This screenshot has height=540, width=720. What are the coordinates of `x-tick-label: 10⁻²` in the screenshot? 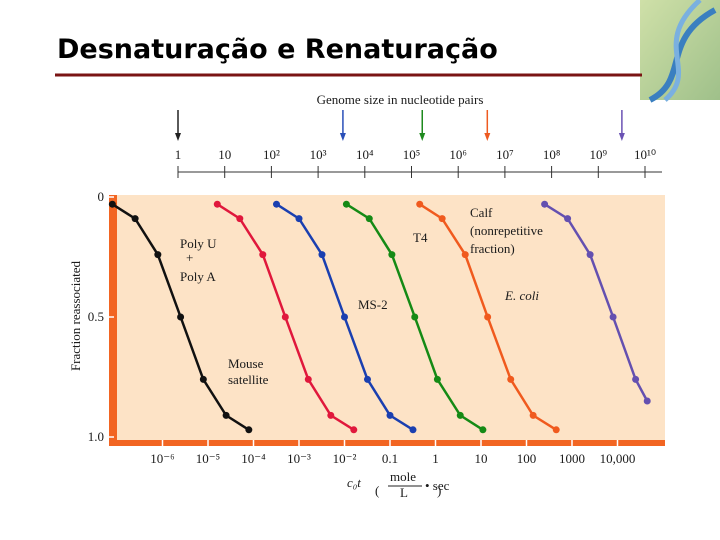 It's located at (345, 458).